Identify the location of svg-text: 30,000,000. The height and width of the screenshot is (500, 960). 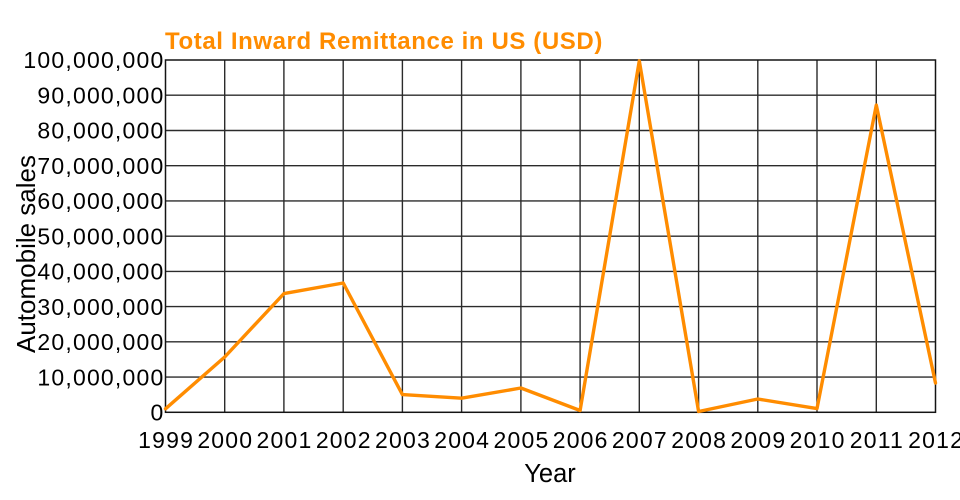
(100, 307).